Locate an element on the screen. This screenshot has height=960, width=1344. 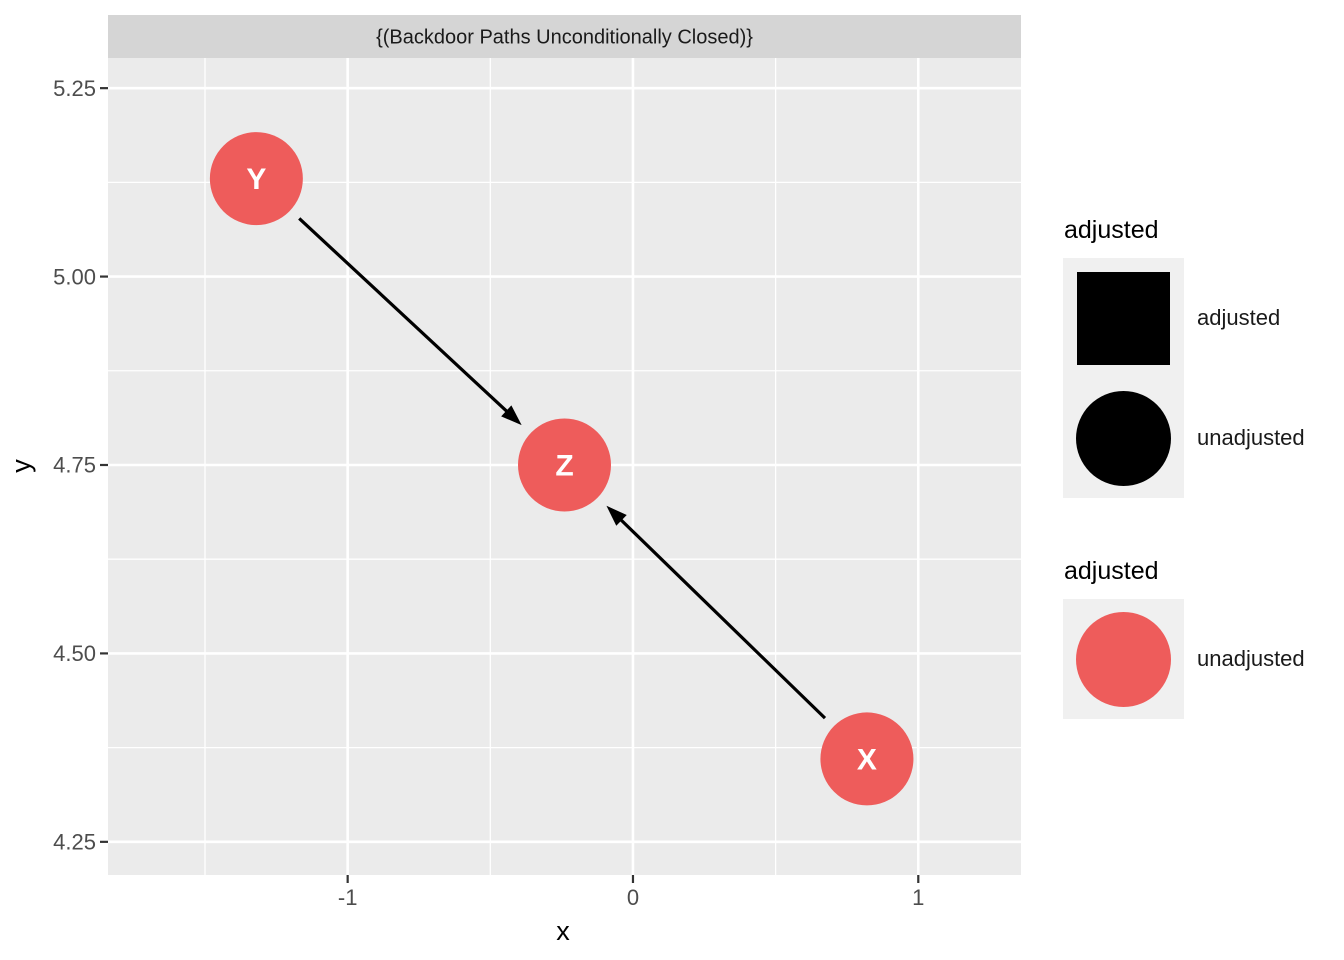
dag-edge-Y-to-Z is located at coordinates (403, 315).